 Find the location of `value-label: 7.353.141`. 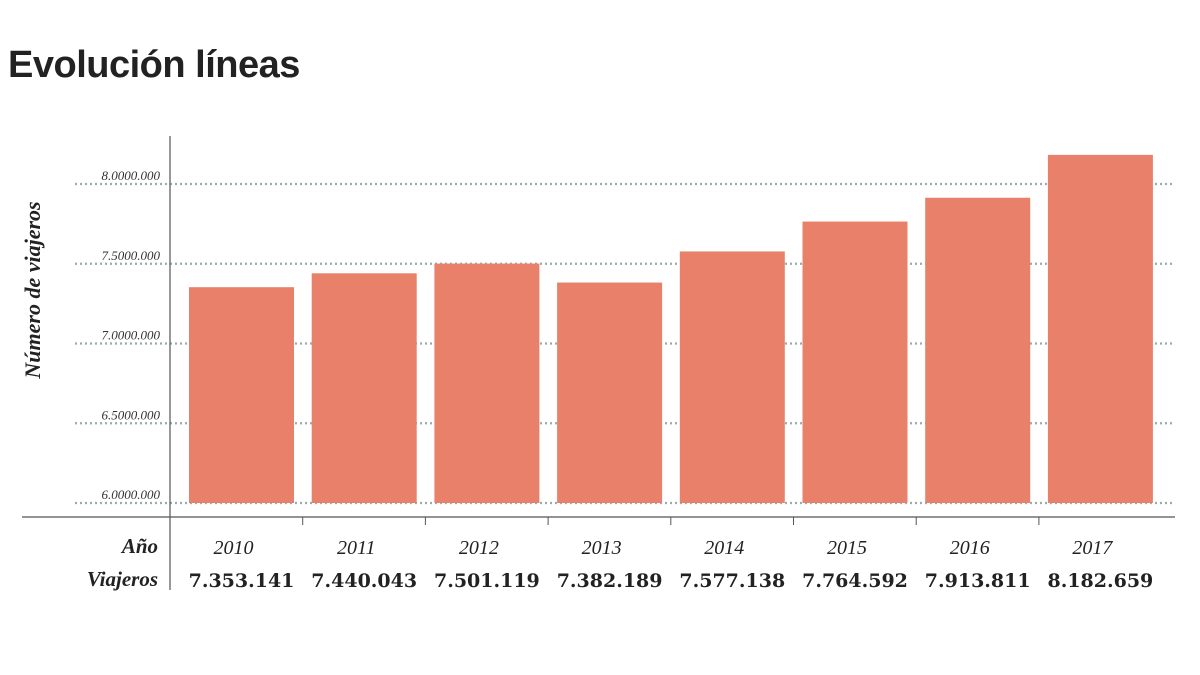

value-label: 7.353.141 is located at coordinates (242, 581).